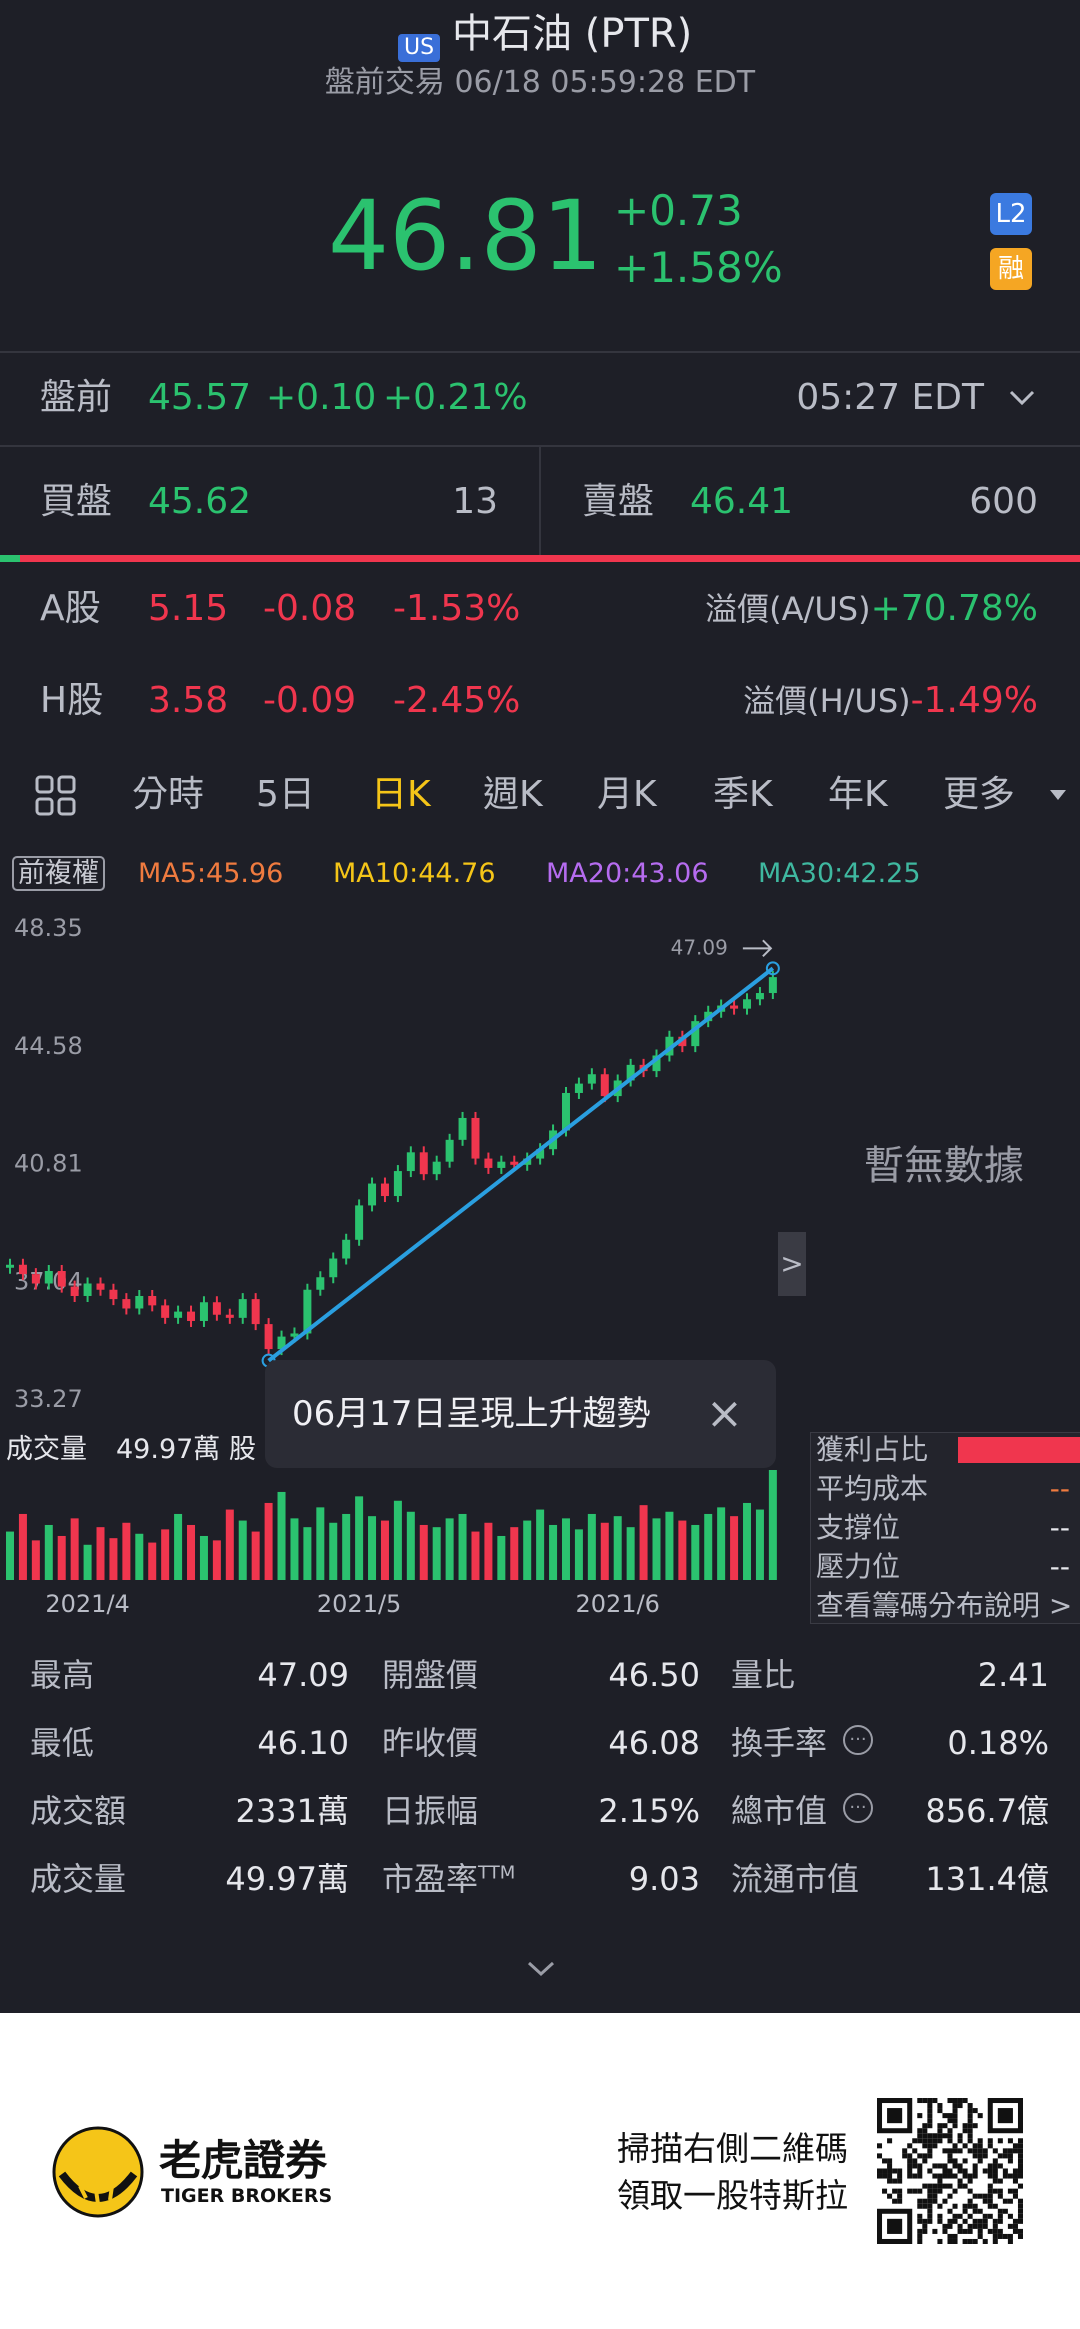 This screenshot has height=2329, width=1080. Describe the element at coordinates (1058, 795) in the screenshot. I see `more-arrow` at that location.